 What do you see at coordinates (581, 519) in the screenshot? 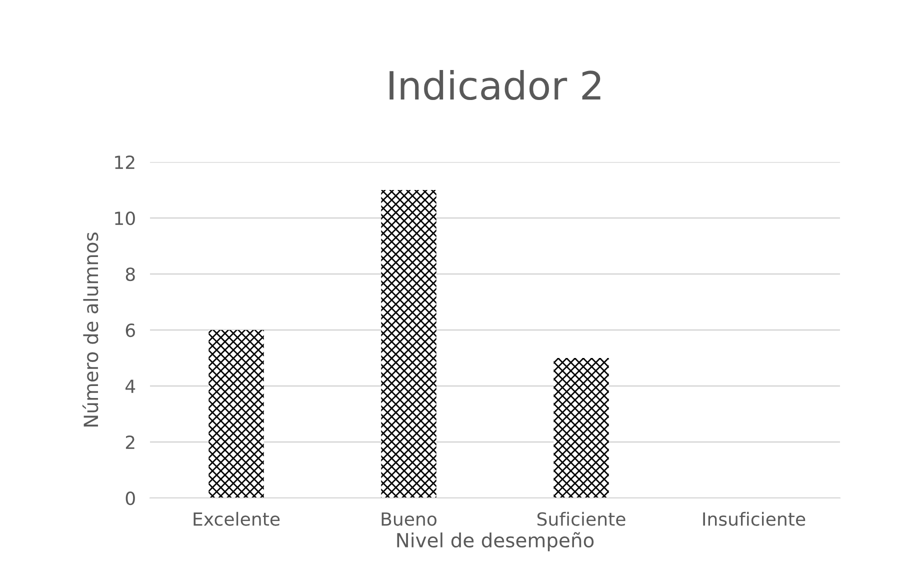
I see `x-tick-label: Suficiente` at bounding box center [581, 519].